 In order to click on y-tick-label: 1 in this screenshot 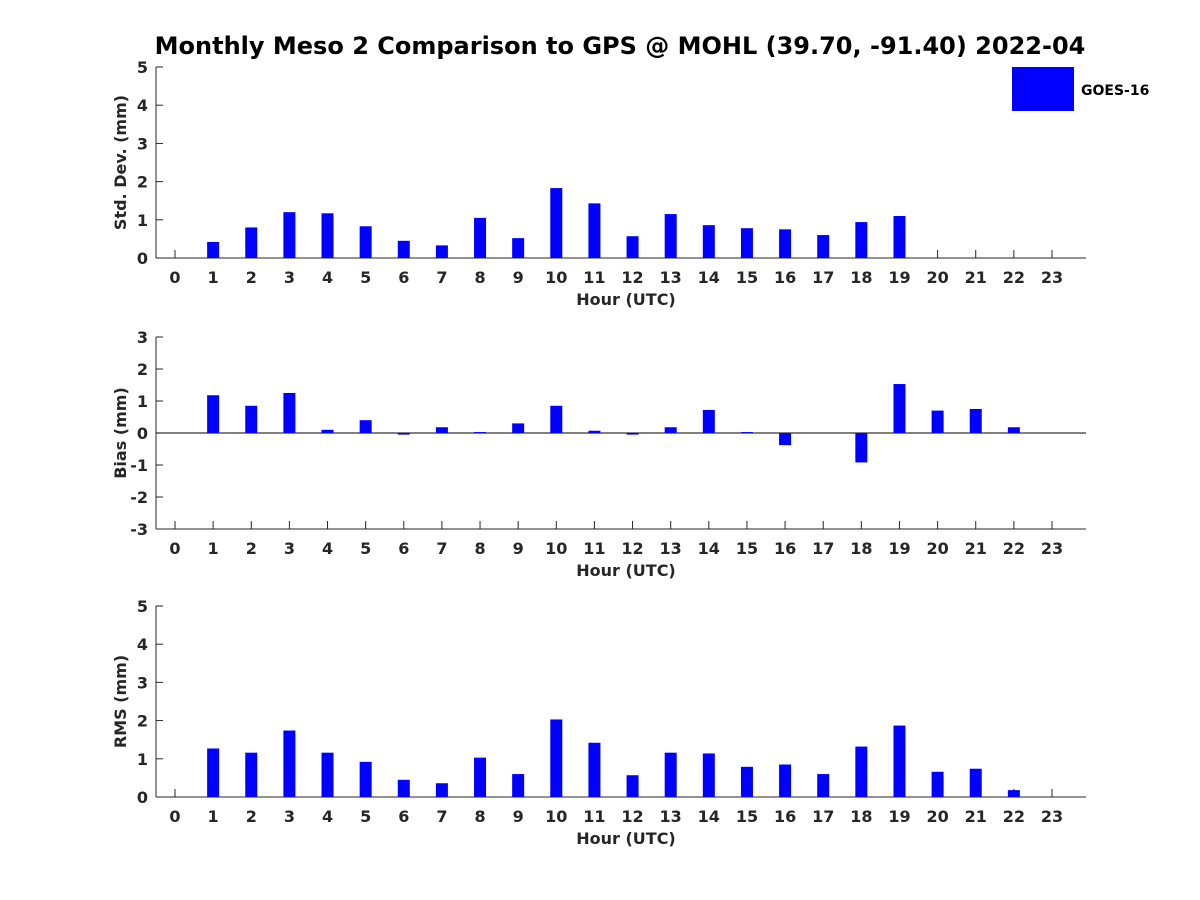, I will do `click(142, 401)`.